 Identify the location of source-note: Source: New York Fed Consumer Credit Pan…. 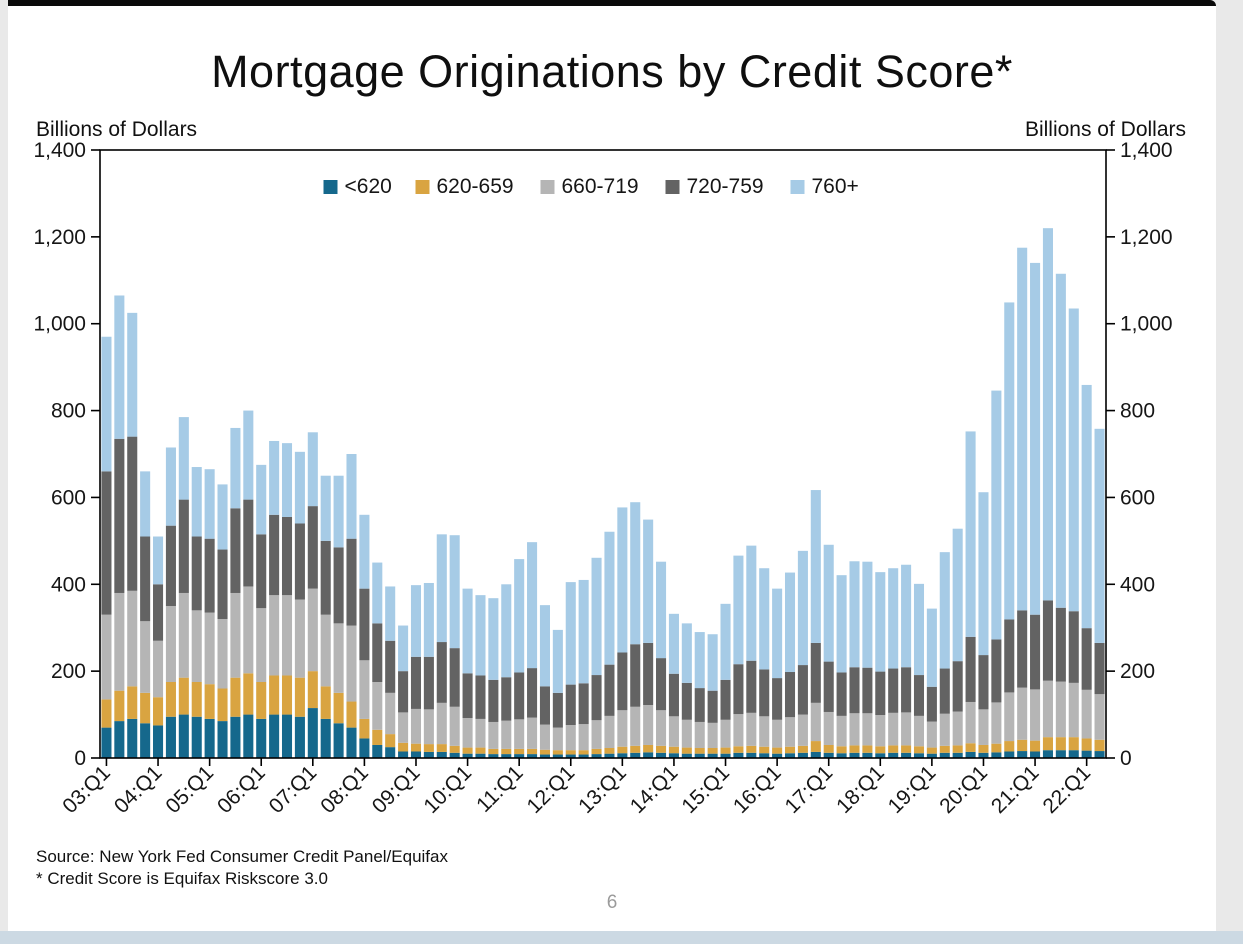
(242, 856).